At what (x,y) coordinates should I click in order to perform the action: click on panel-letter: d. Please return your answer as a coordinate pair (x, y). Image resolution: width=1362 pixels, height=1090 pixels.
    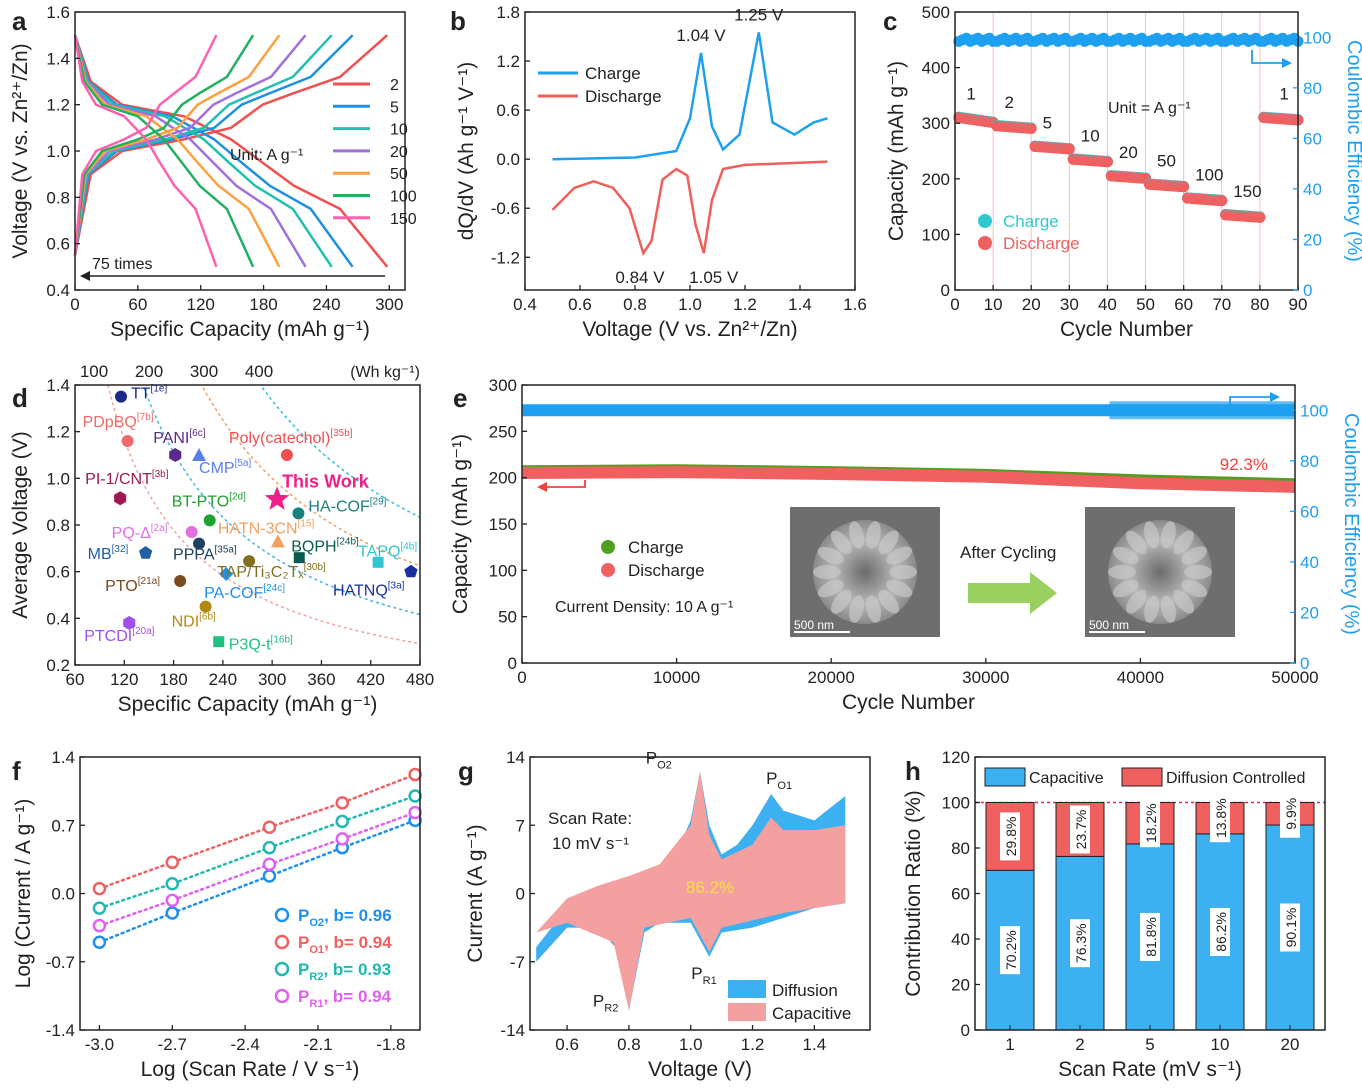
    Looking at the image, I should click on (20, 398).